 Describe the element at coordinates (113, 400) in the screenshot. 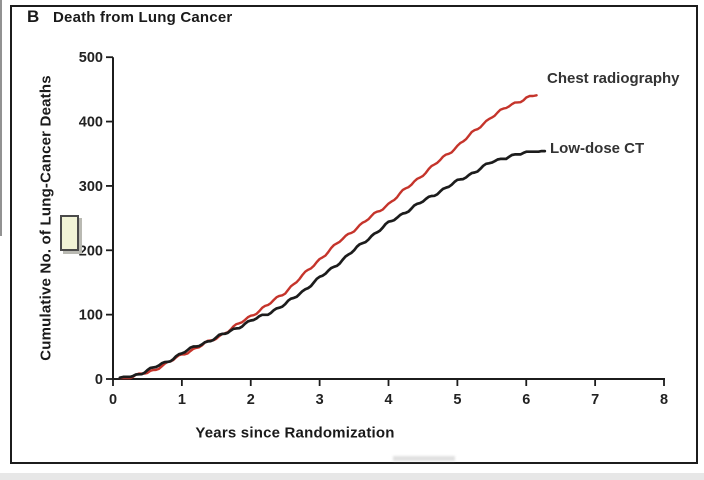

I see `x-tick-label: 0` at that location.